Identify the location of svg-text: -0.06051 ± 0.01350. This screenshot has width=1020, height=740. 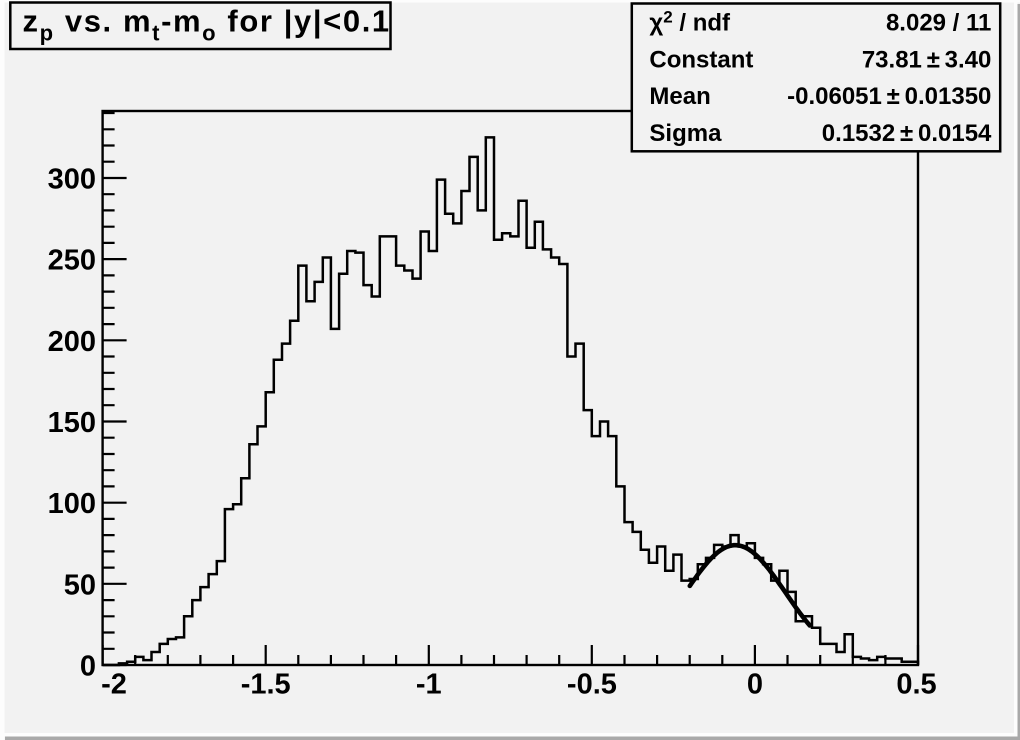
(889, 96).